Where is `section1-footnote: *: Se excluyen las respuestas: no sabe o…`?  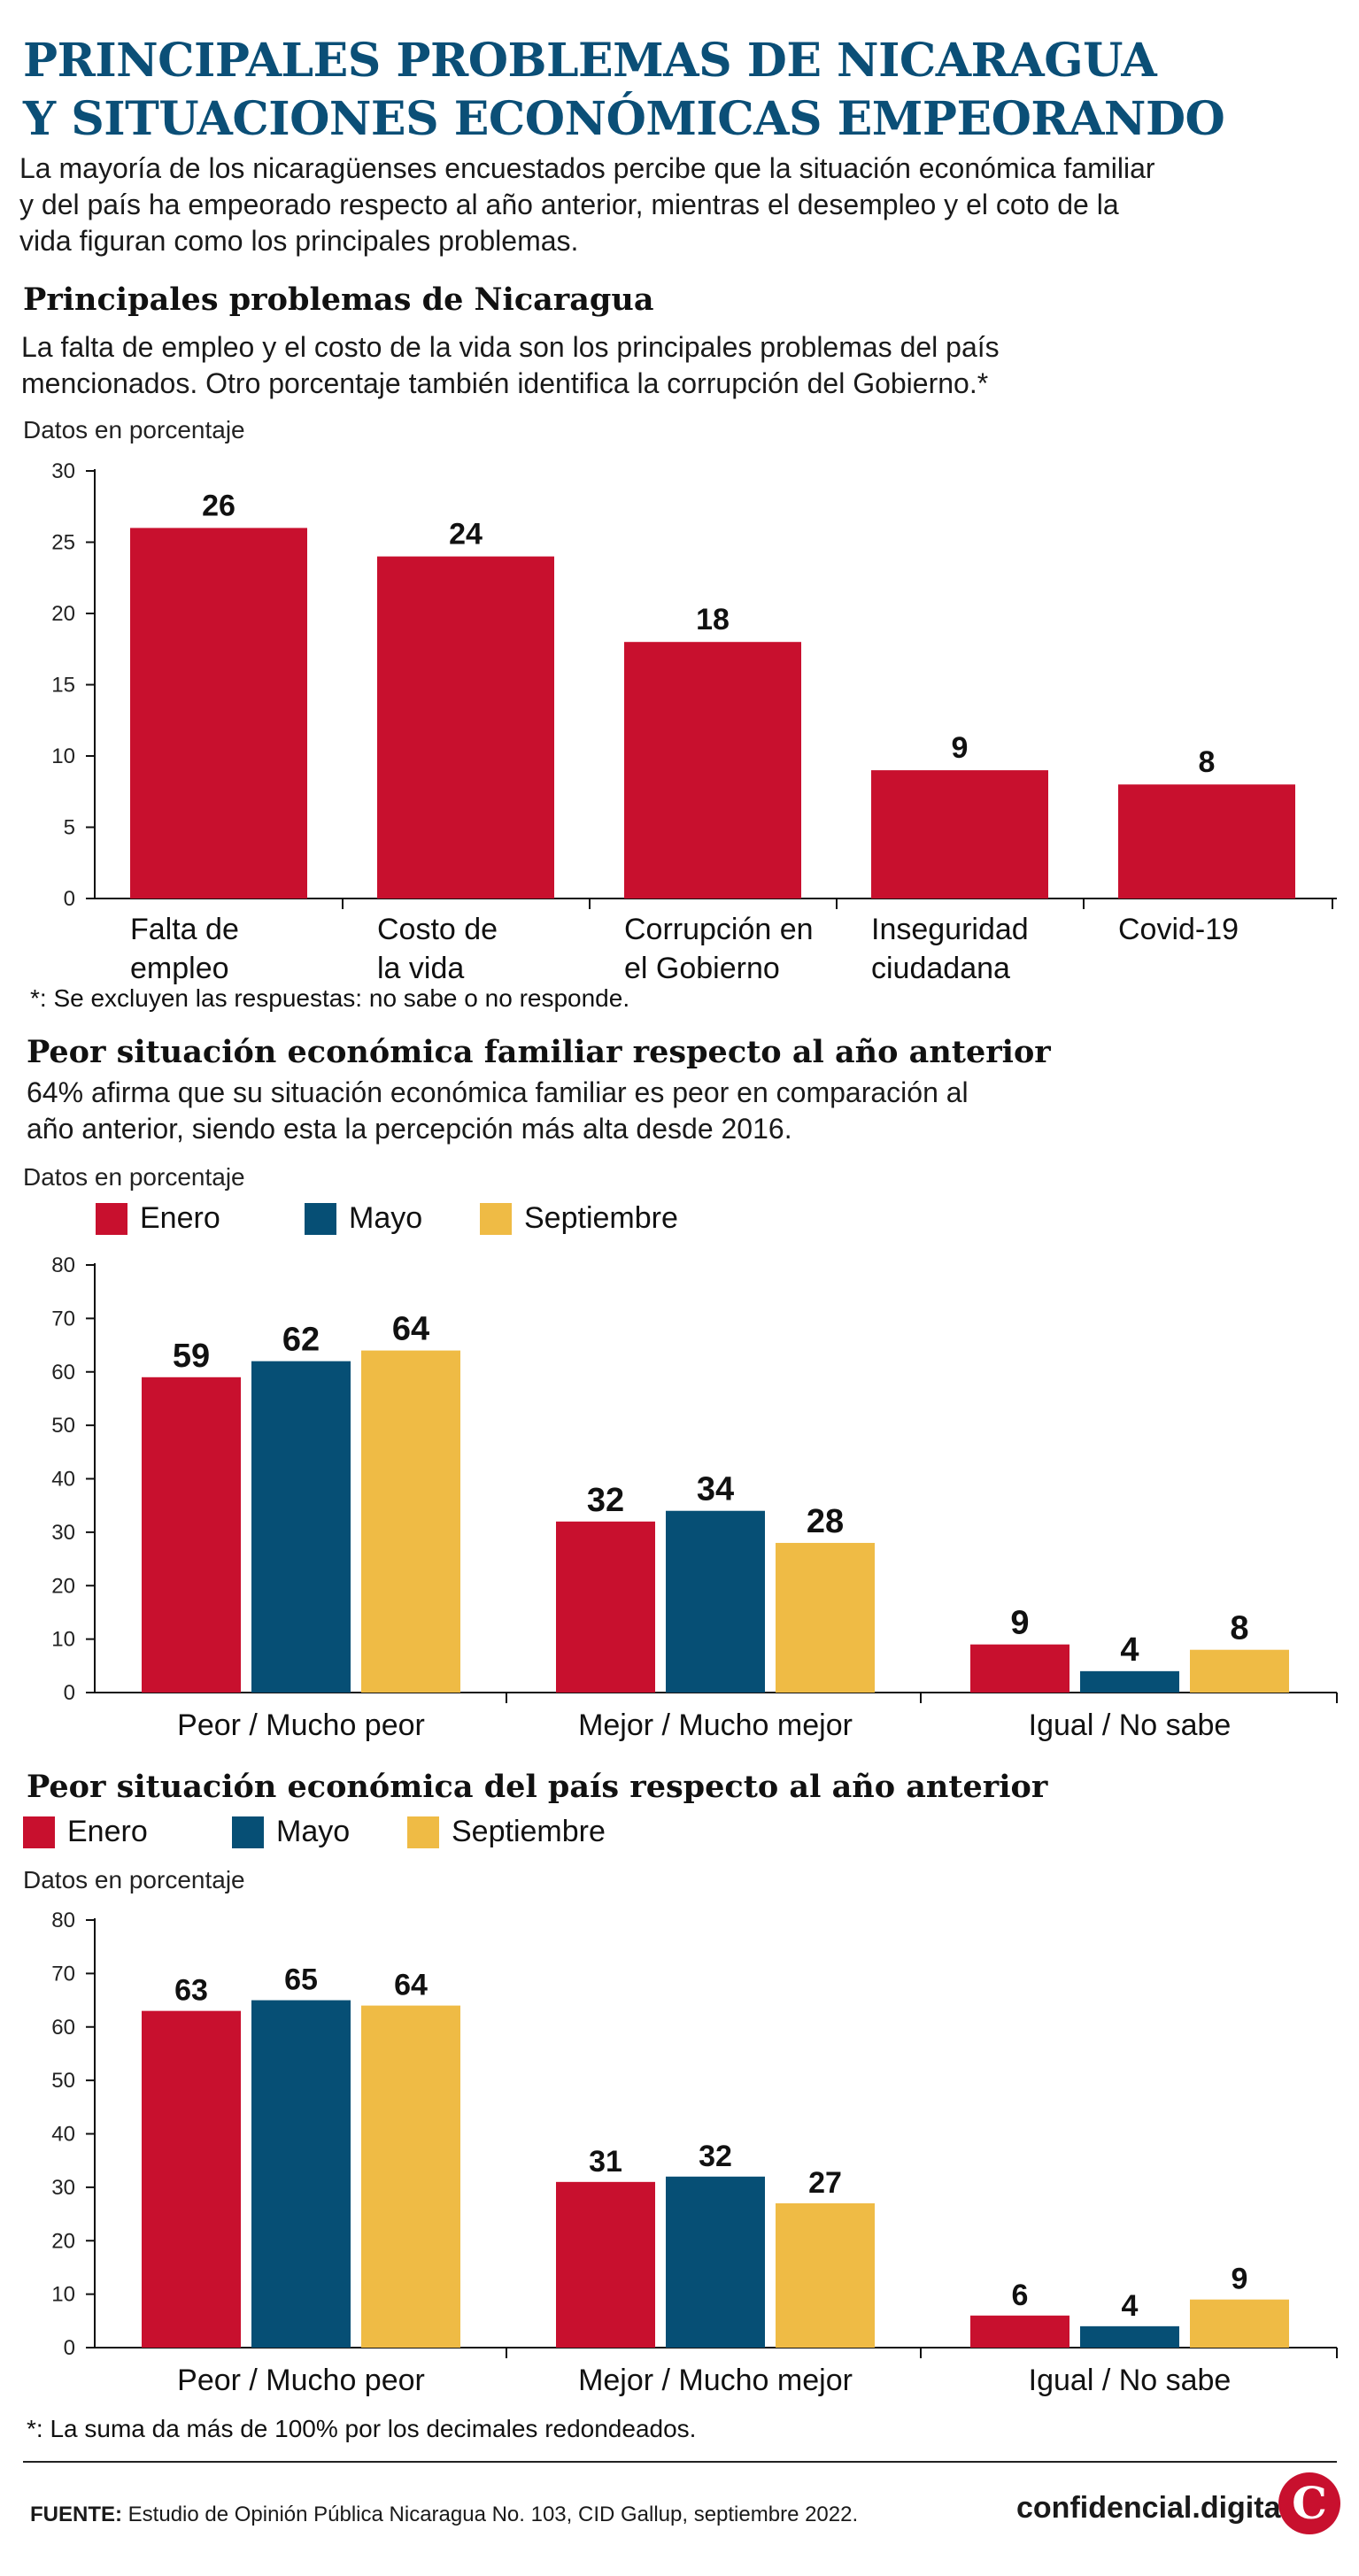 section1-footnote: *: Se excluyen las respuestas: no sabe o… is located at coordinates (330, 998).